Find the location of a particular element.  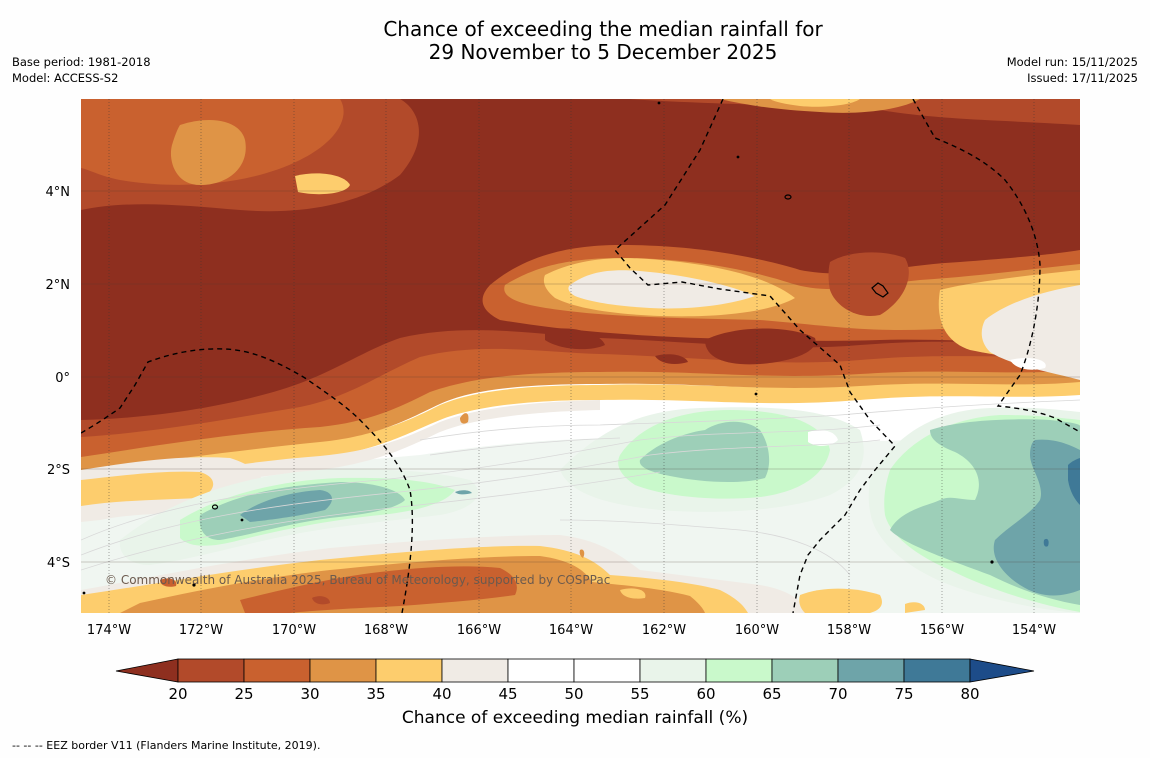

colorbar-tick: 40 is located at coordinates (441, 694).